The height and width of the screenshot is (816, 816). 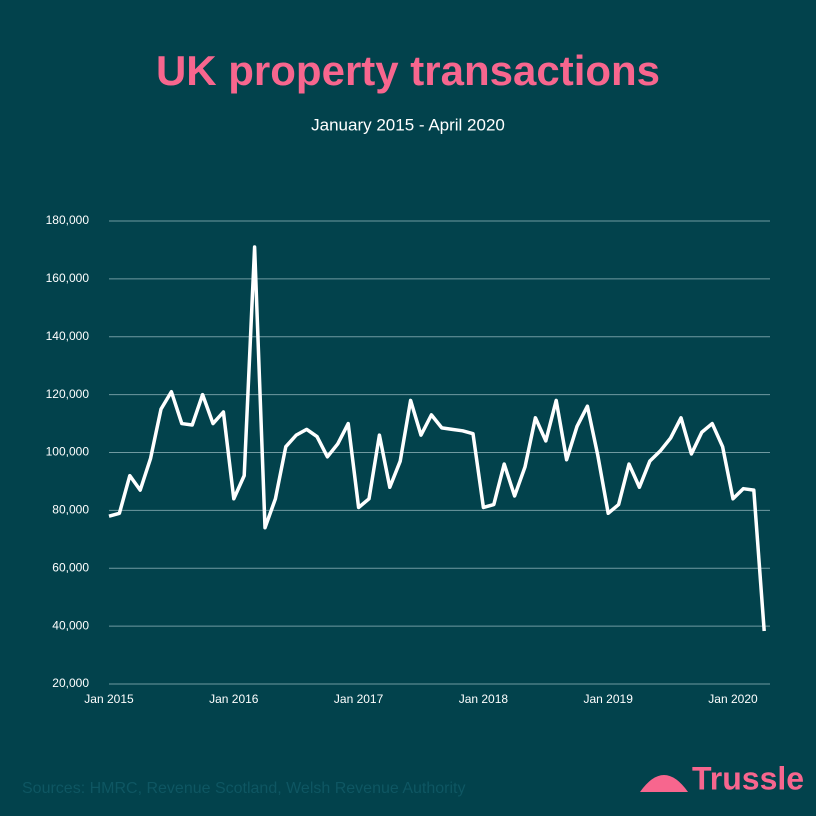 What do you see at coordinates (234, 699) in the screenshot?
I see `x-tick-label: Jan 2016` at bounding box center [234, 699].